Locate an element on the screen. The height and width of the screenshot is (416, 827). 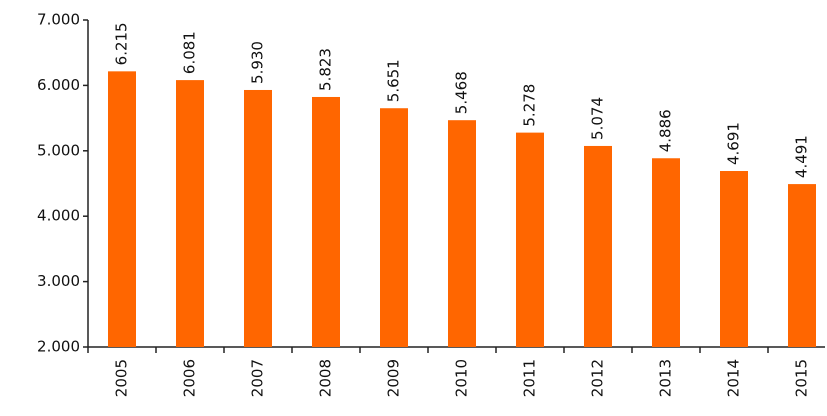
value-label: 4.886 is located at coordinates (666, 130).